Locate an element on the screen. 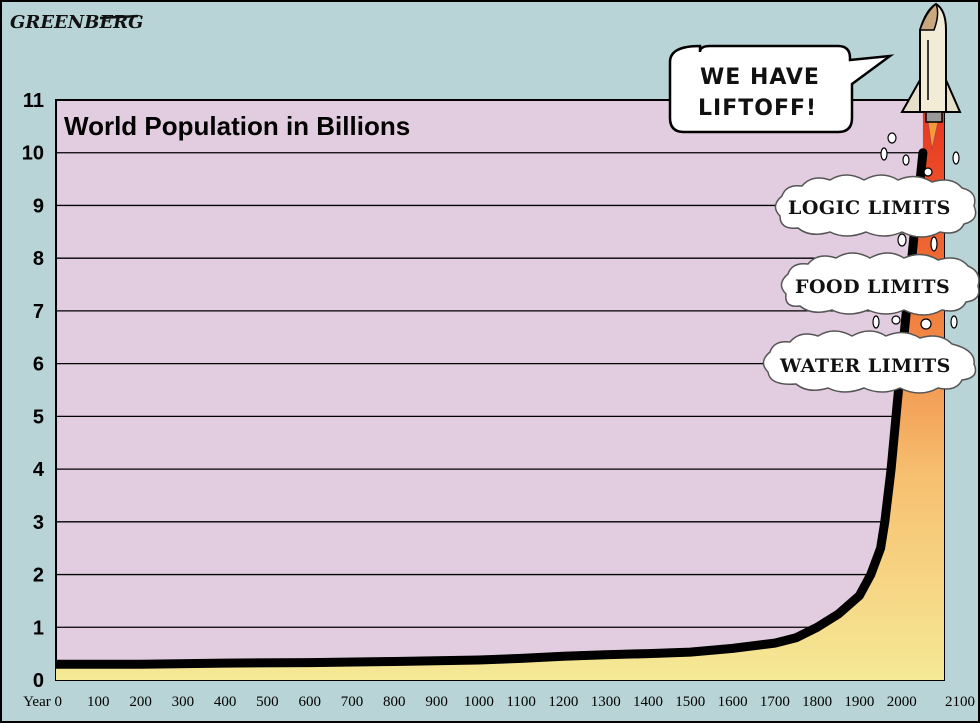 This screenshot has width=980, height=723. y-axis-tick-labels: 0 1 2 3 4 5 6 7 8 9 10 11 is located at coordinates (33, 391).